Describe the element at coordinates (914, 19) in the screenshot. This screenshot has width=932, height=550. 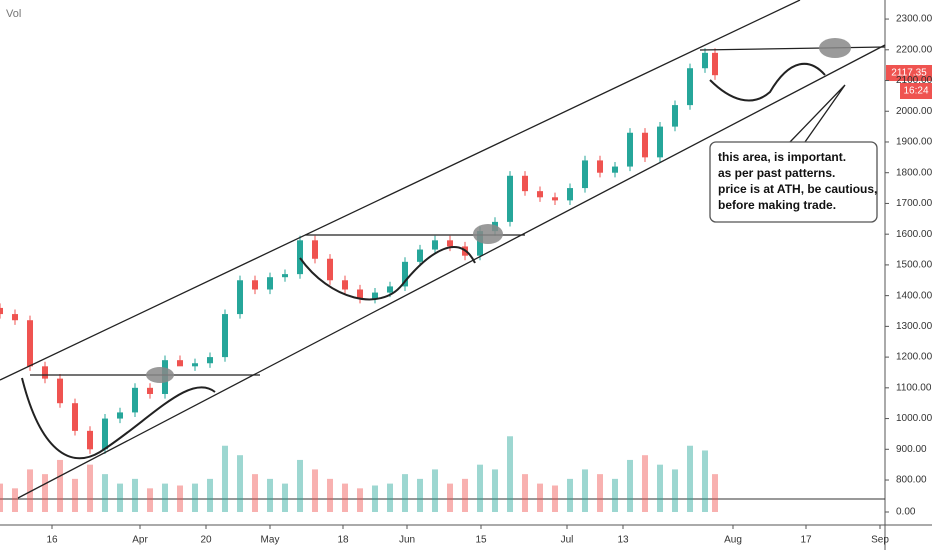
I see `y-tick-label: 2300.00` at that location.